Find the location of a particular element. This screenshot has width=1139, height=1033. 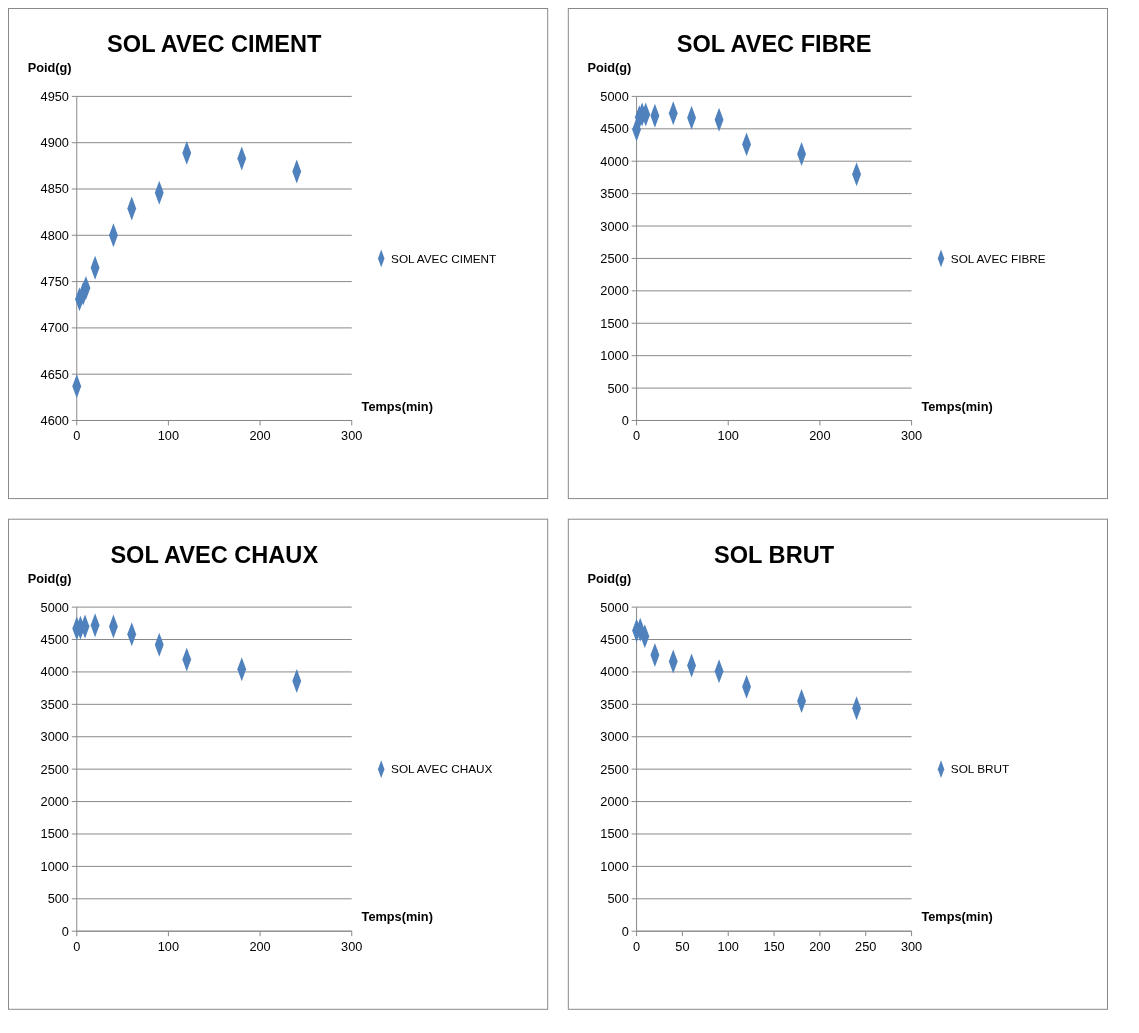

x-tick-label: 250 is located at coordinates (866, 946).